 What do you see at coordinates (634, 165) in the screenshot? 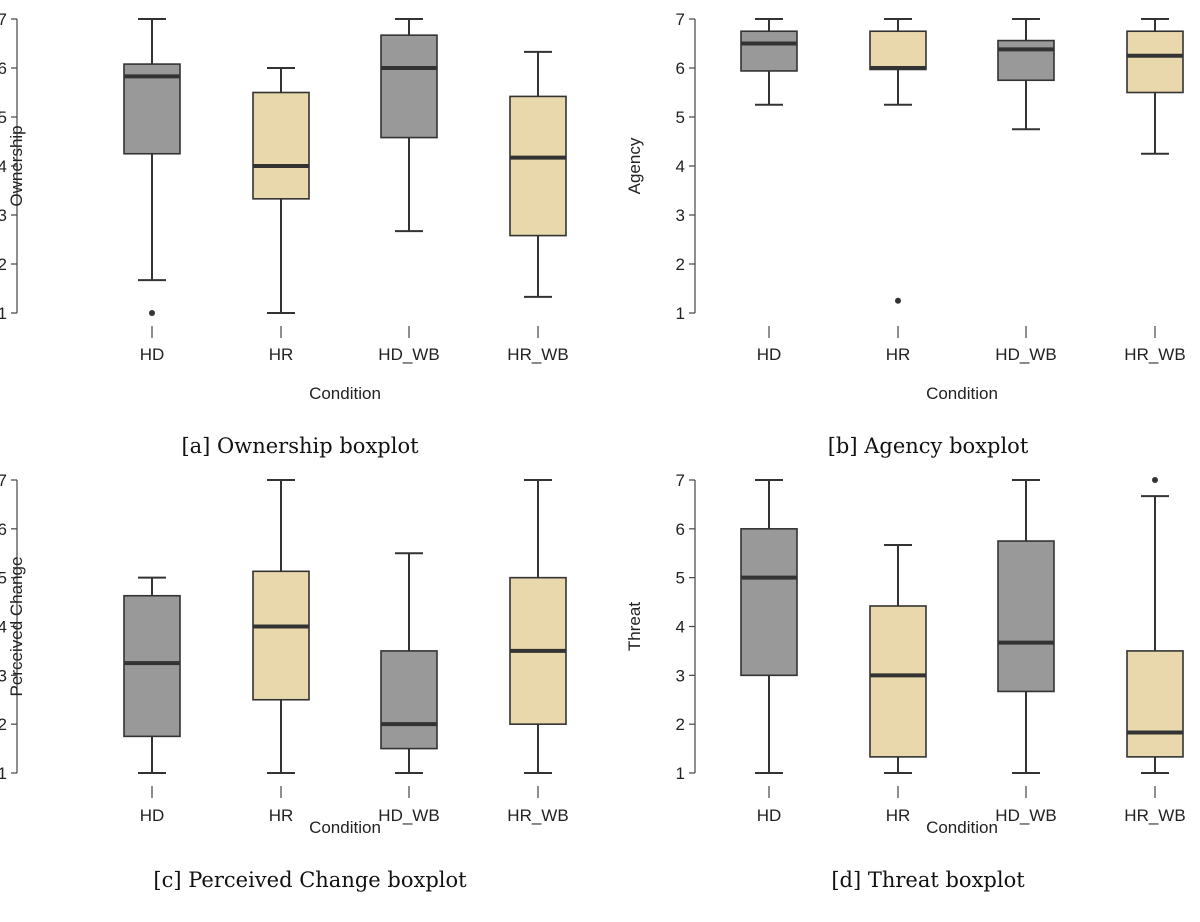
I see `y-axis-label: Agency` at bounding box center [634, 165].